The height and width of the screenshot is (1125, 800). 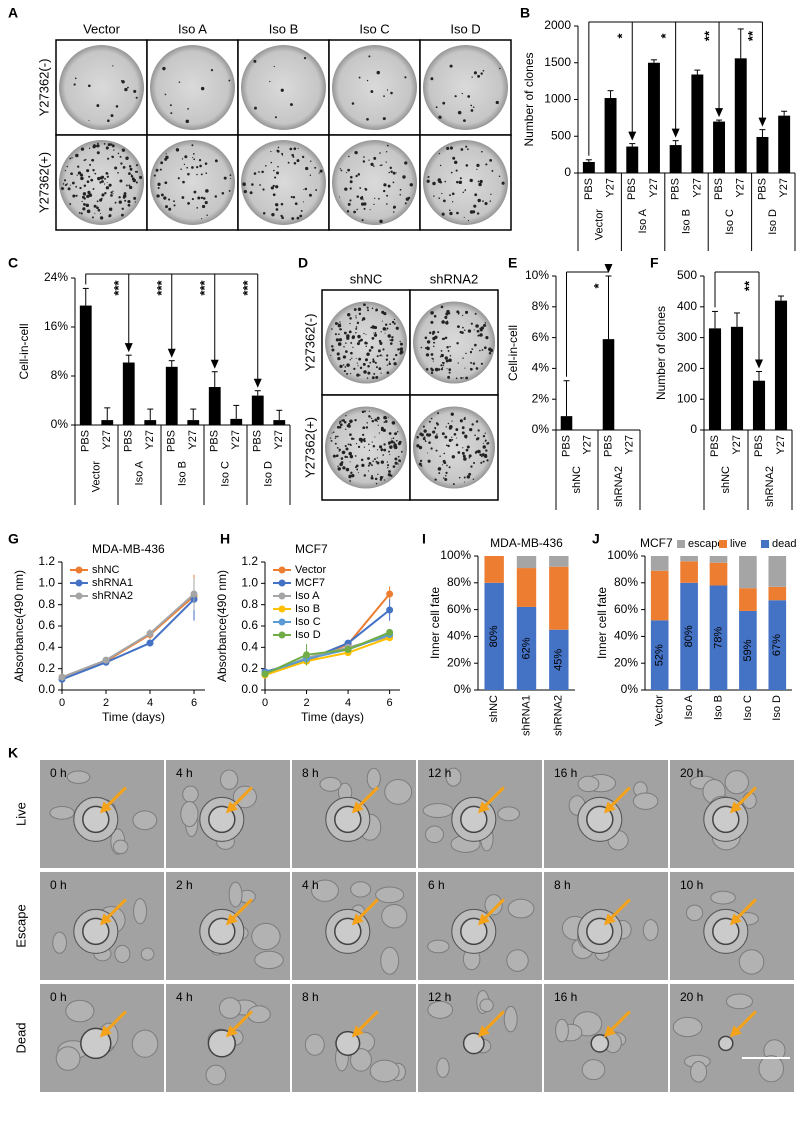 I want to click on column-label: shRNA2, so click(x=454, y=278).